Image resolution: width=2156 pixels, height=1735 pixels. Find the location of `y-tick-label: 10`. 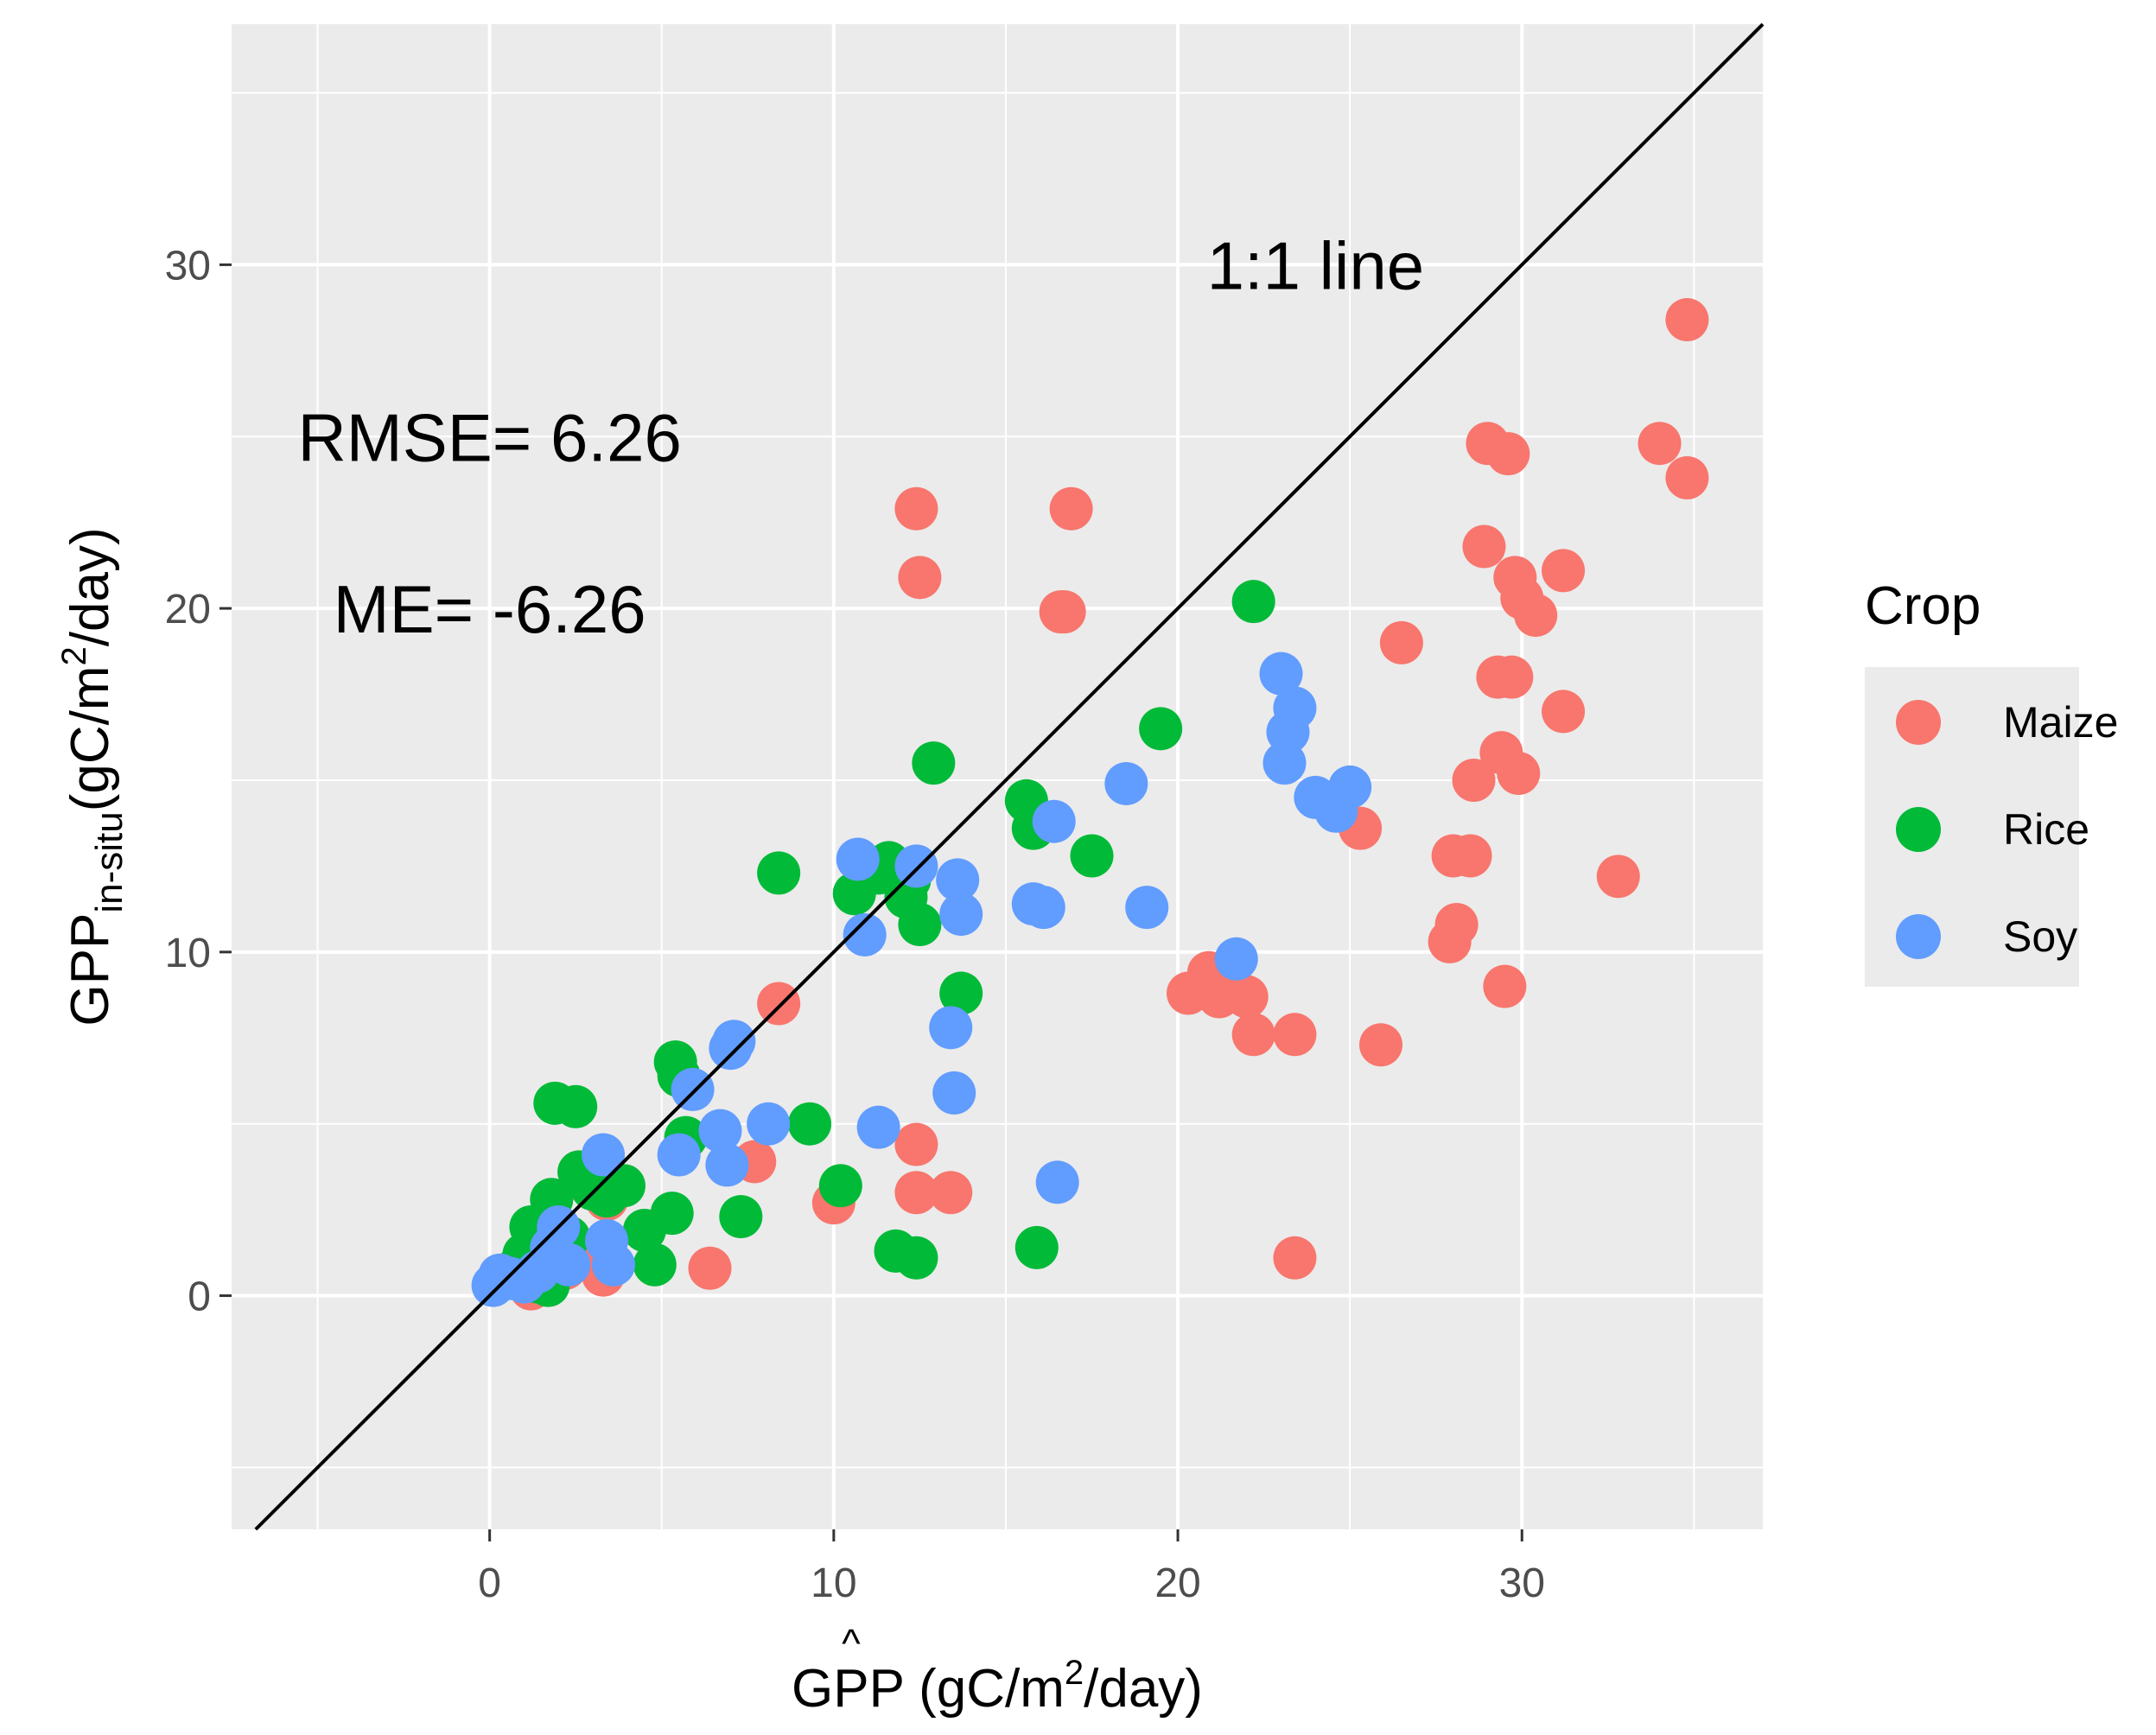

y-tick-label: 10 is located at coordinates (188, 953).